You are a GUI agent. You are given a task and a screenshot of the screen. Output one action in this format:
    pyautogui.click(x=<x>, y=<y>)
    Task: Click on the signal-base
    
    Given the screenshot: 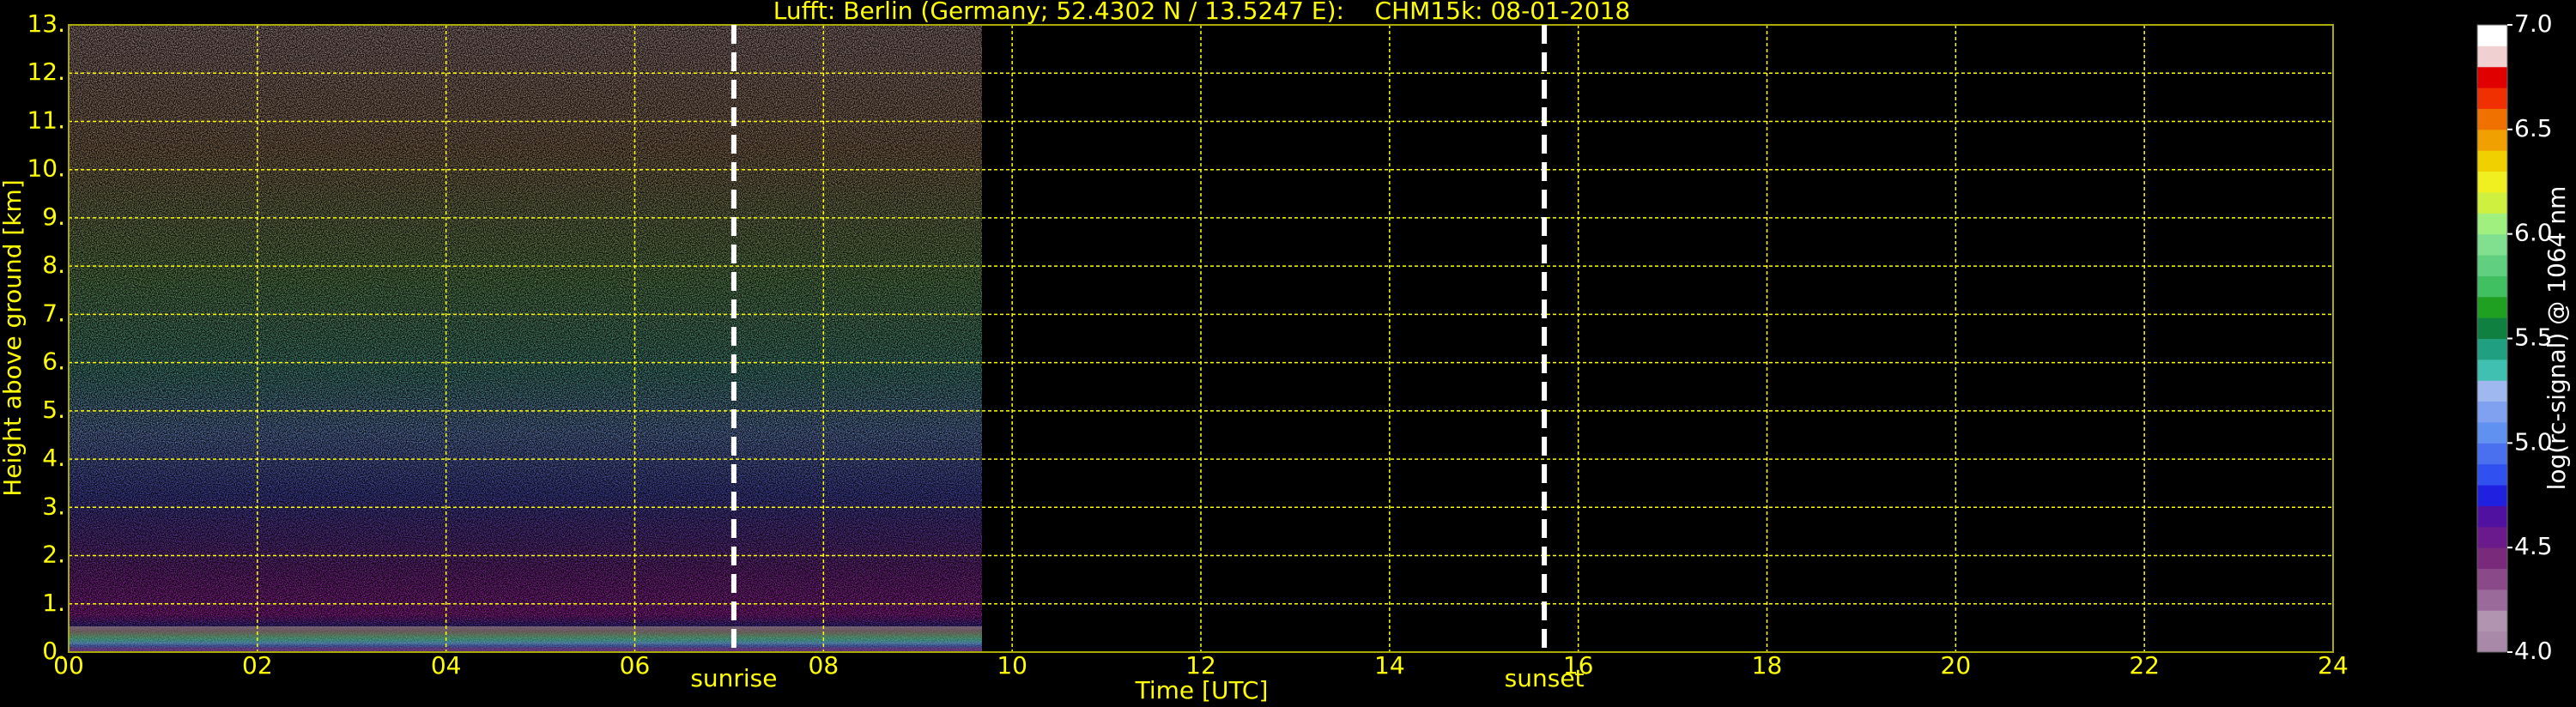 What is the action you would take?
    pyautogui.click(x=525, y=639)
    